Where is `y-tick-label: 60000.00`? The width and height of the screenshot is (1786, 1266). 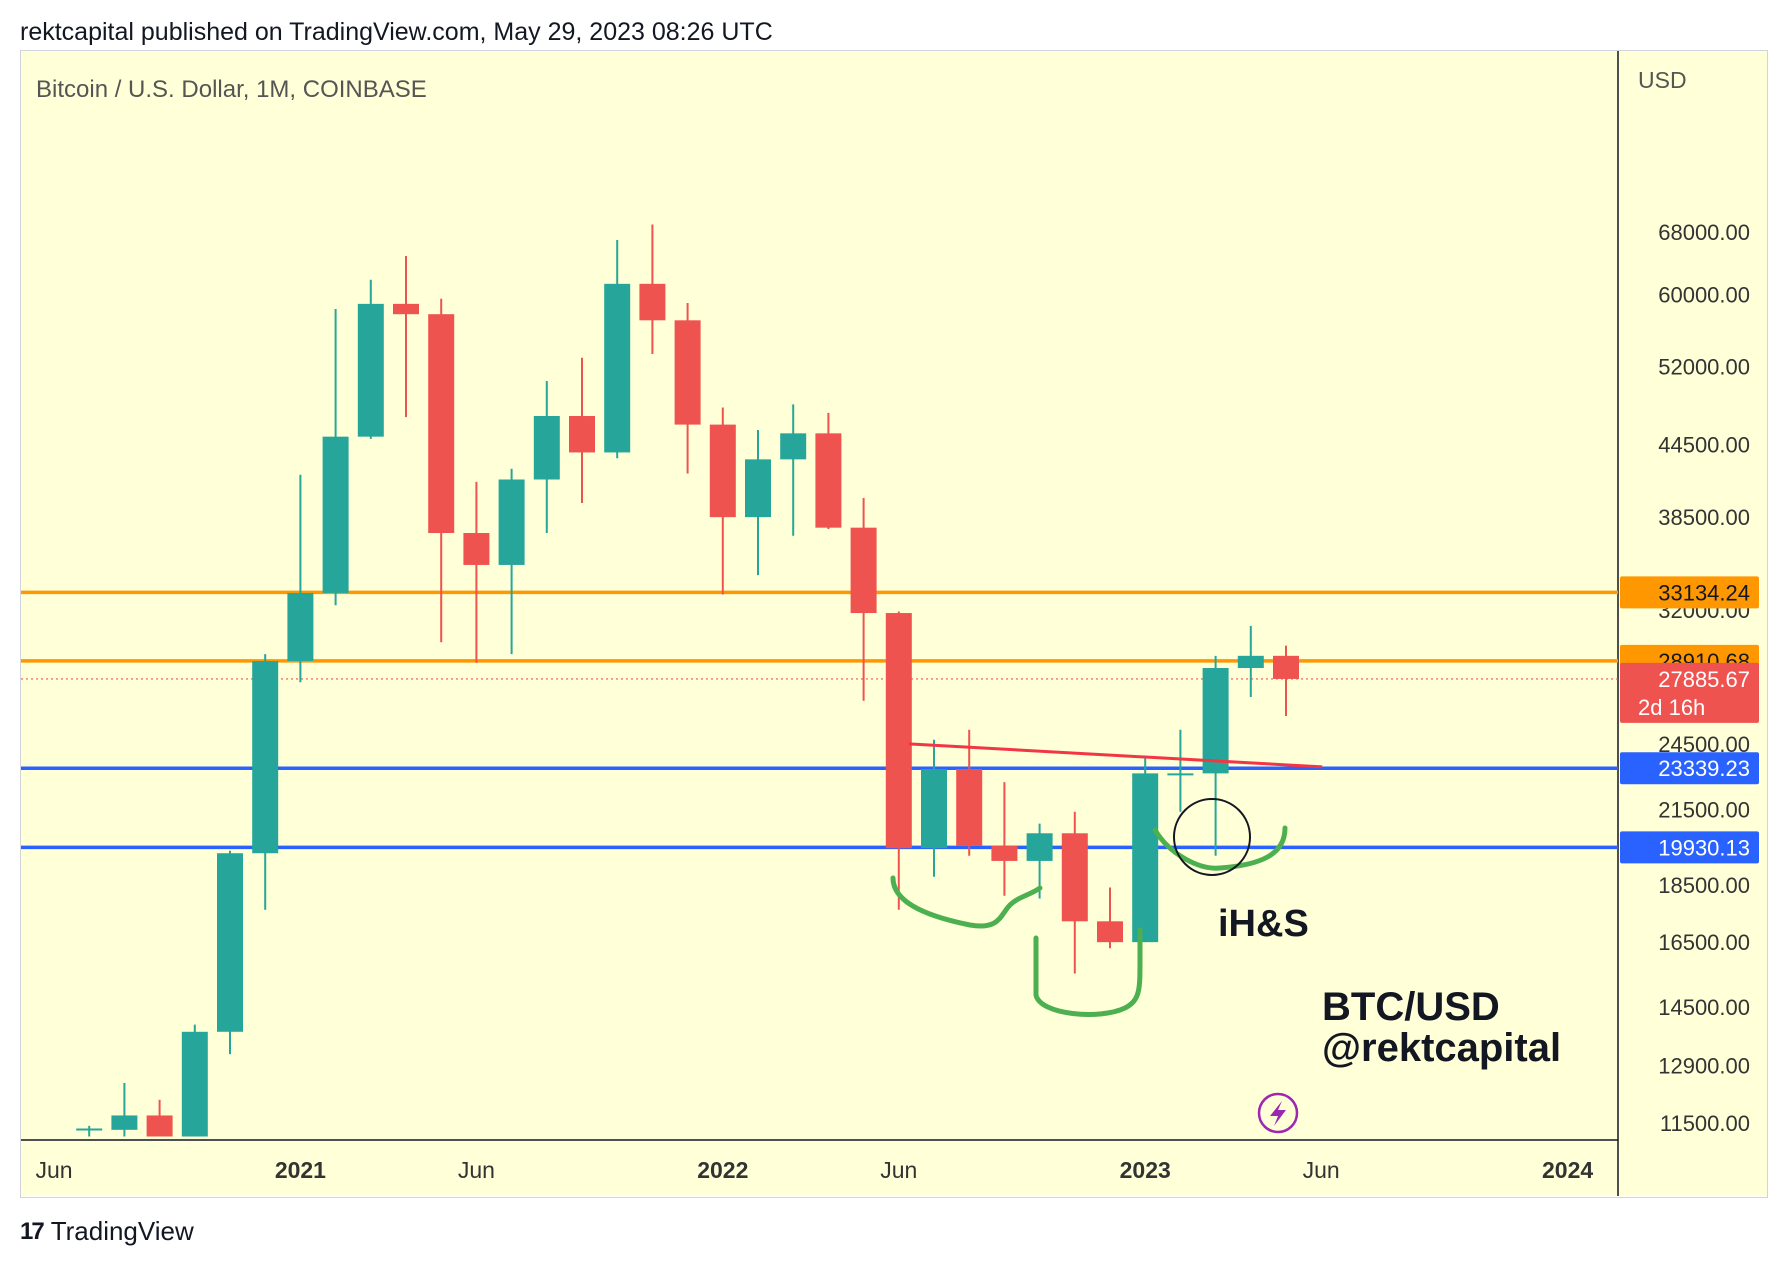
y-tick-label: 60000.00 is located at coordinates (1704, 295).